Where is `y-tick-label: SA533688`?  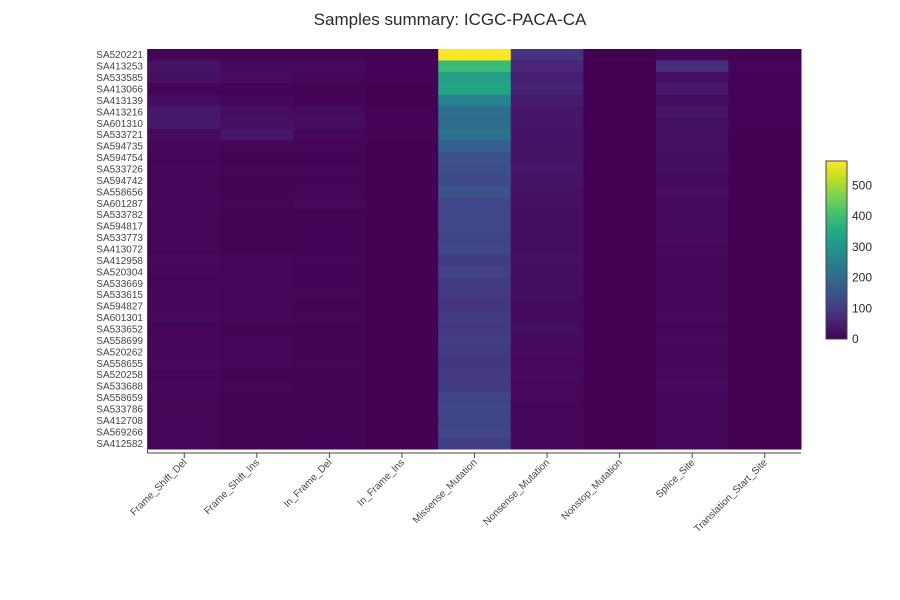
y-tick-label: SA533688 is located at coordinates (119, 387).